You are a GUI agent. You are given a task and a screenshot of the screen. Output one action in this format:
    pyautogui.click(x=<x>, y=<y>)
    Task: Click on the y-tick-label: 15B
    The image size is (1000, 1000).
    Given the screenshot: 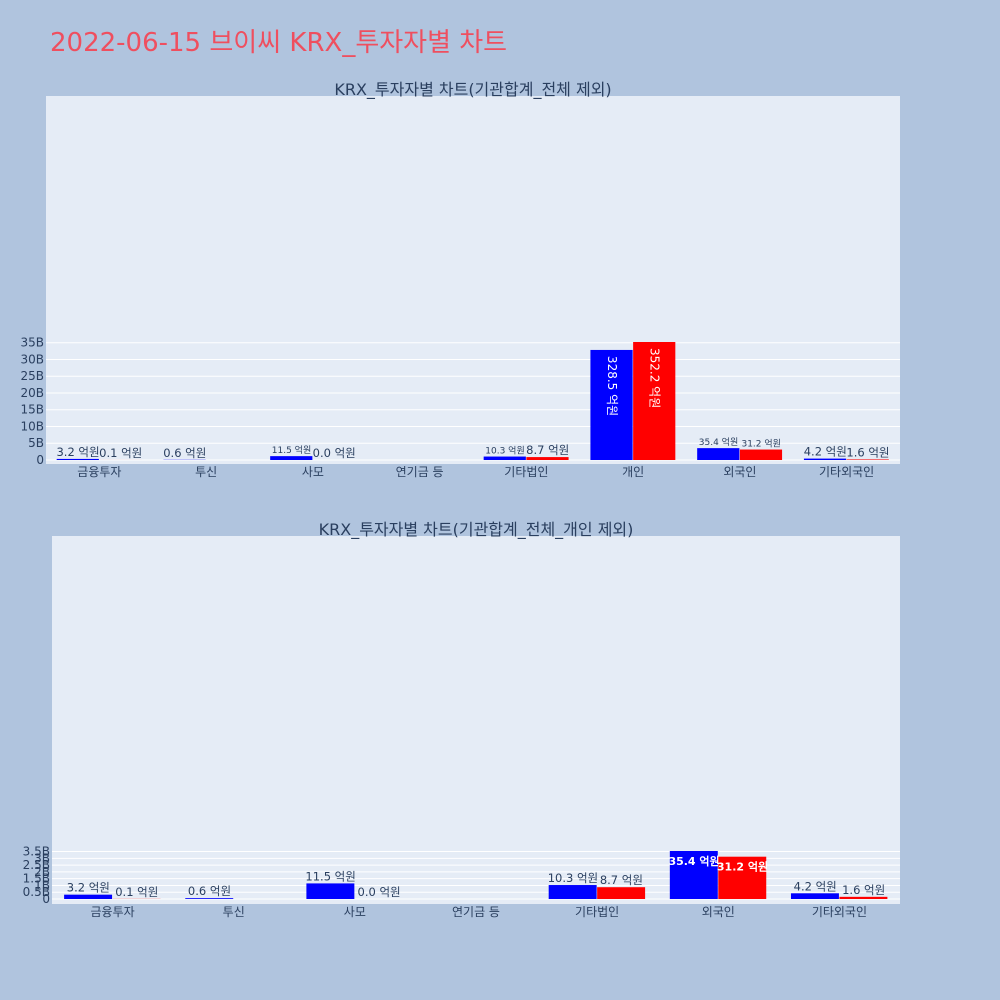 What is the action you would take?
    pyautogui.click(x=32, y=410)
    